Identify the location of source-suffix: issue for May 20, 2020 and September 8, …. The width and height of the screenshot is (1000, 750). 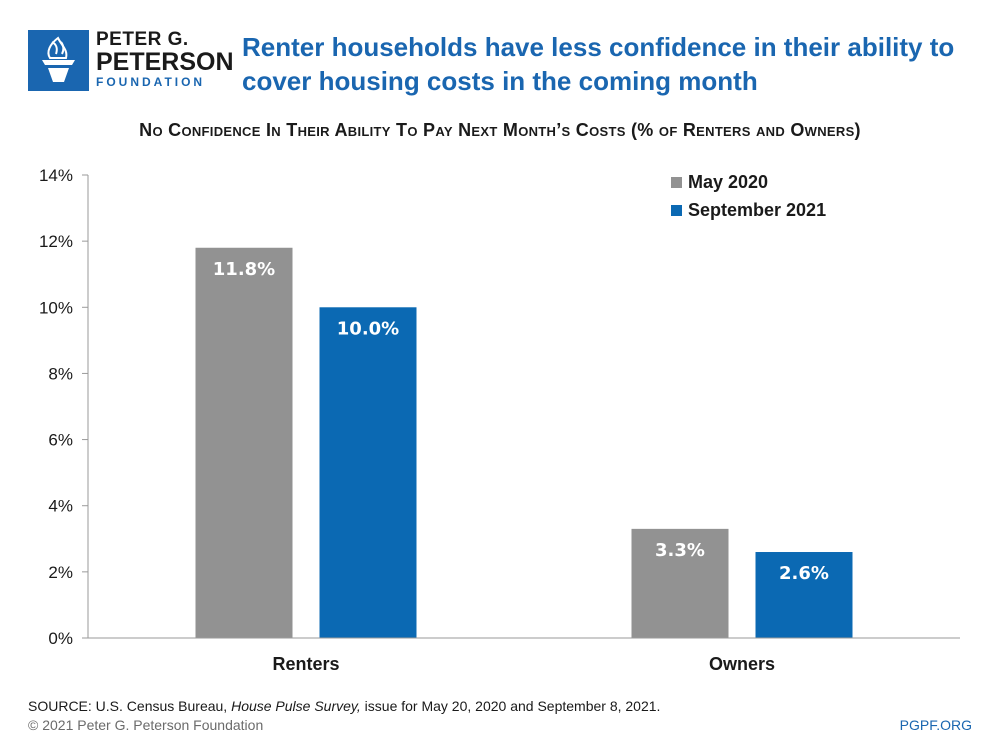
(510, 706).